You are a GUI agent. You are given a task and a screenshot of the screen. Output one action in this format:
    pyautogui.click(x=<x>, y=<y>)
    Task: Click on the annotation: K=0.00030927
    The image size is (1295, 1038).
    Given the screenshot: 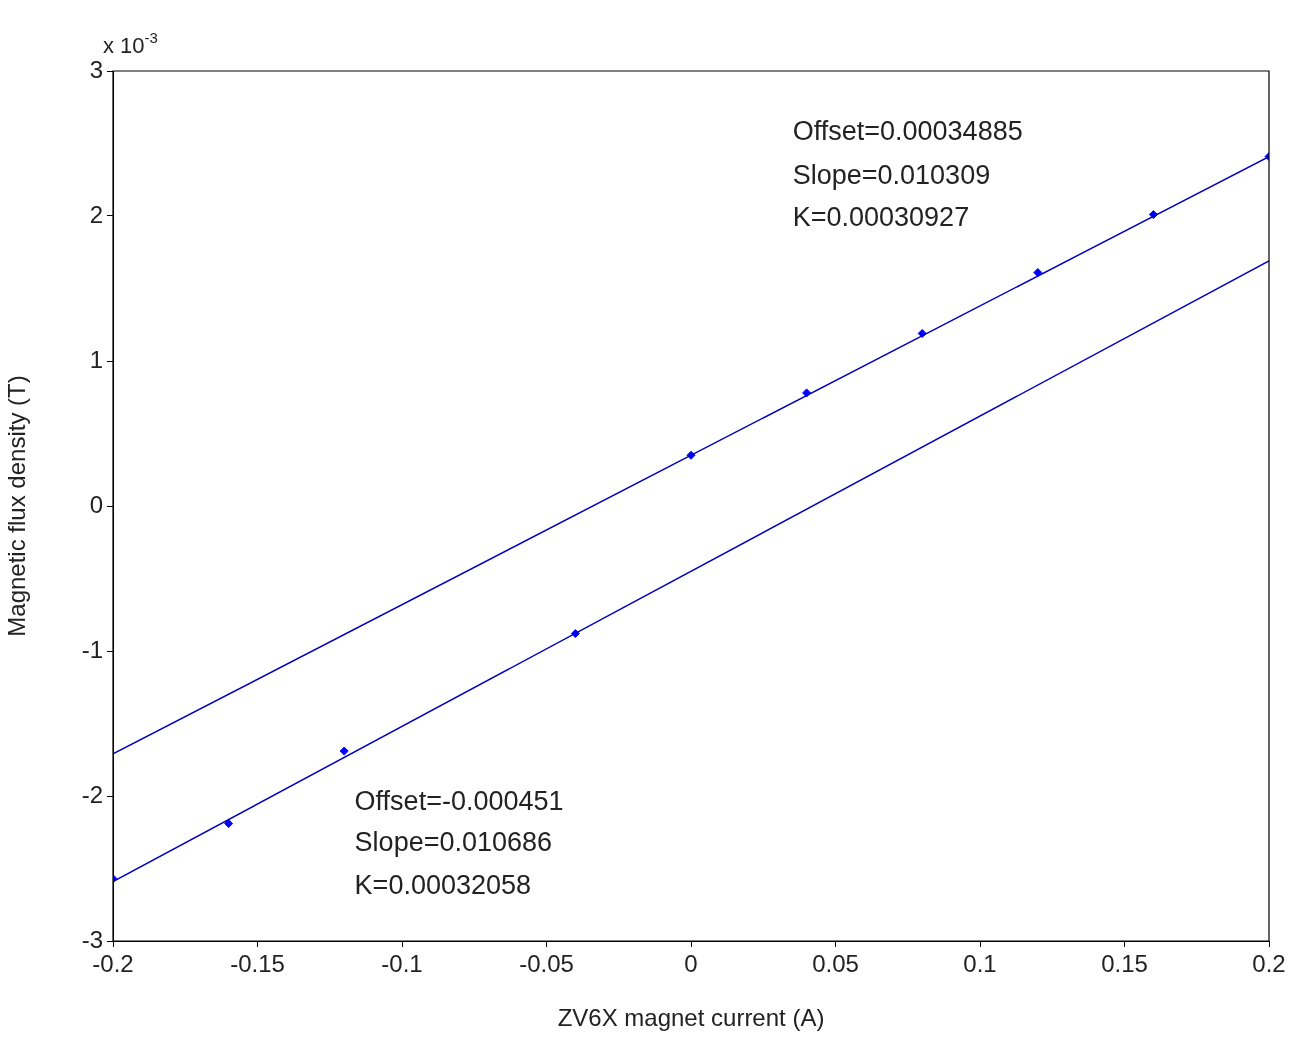 What is the action you would take?
    pyautogui.click(x=881, y=217)
    